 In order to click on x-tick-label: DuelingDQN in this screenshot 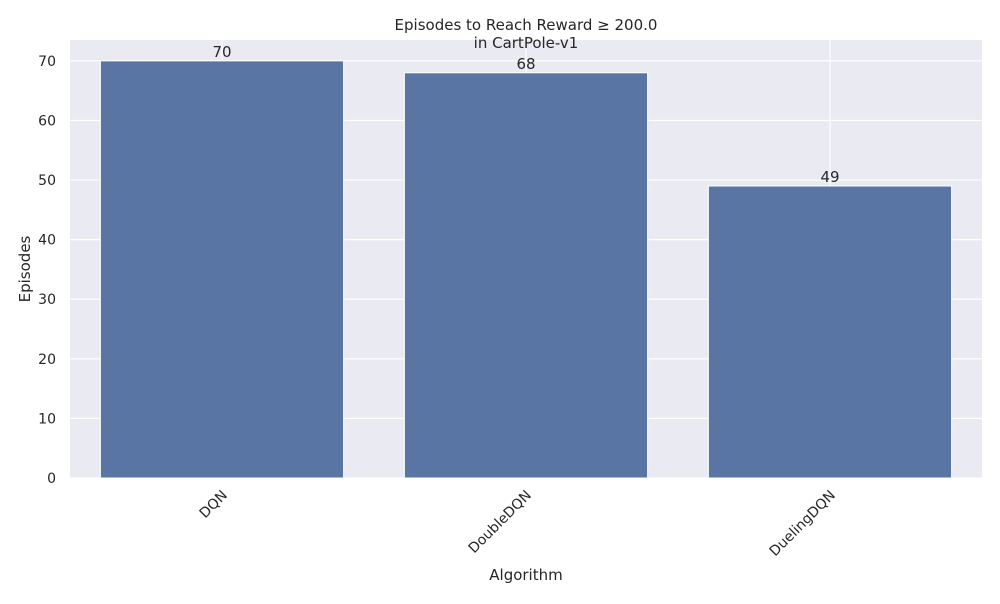, I will do `click(803, 524)`.